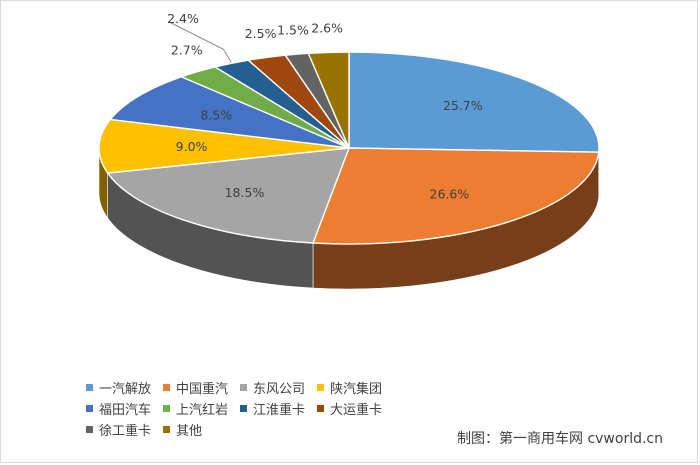 The width and height of the screenshot is (700, 465). Describe the element at coordinates (327, 27) in the screenshot. I see `data-label-10: 2.6%` at that location.